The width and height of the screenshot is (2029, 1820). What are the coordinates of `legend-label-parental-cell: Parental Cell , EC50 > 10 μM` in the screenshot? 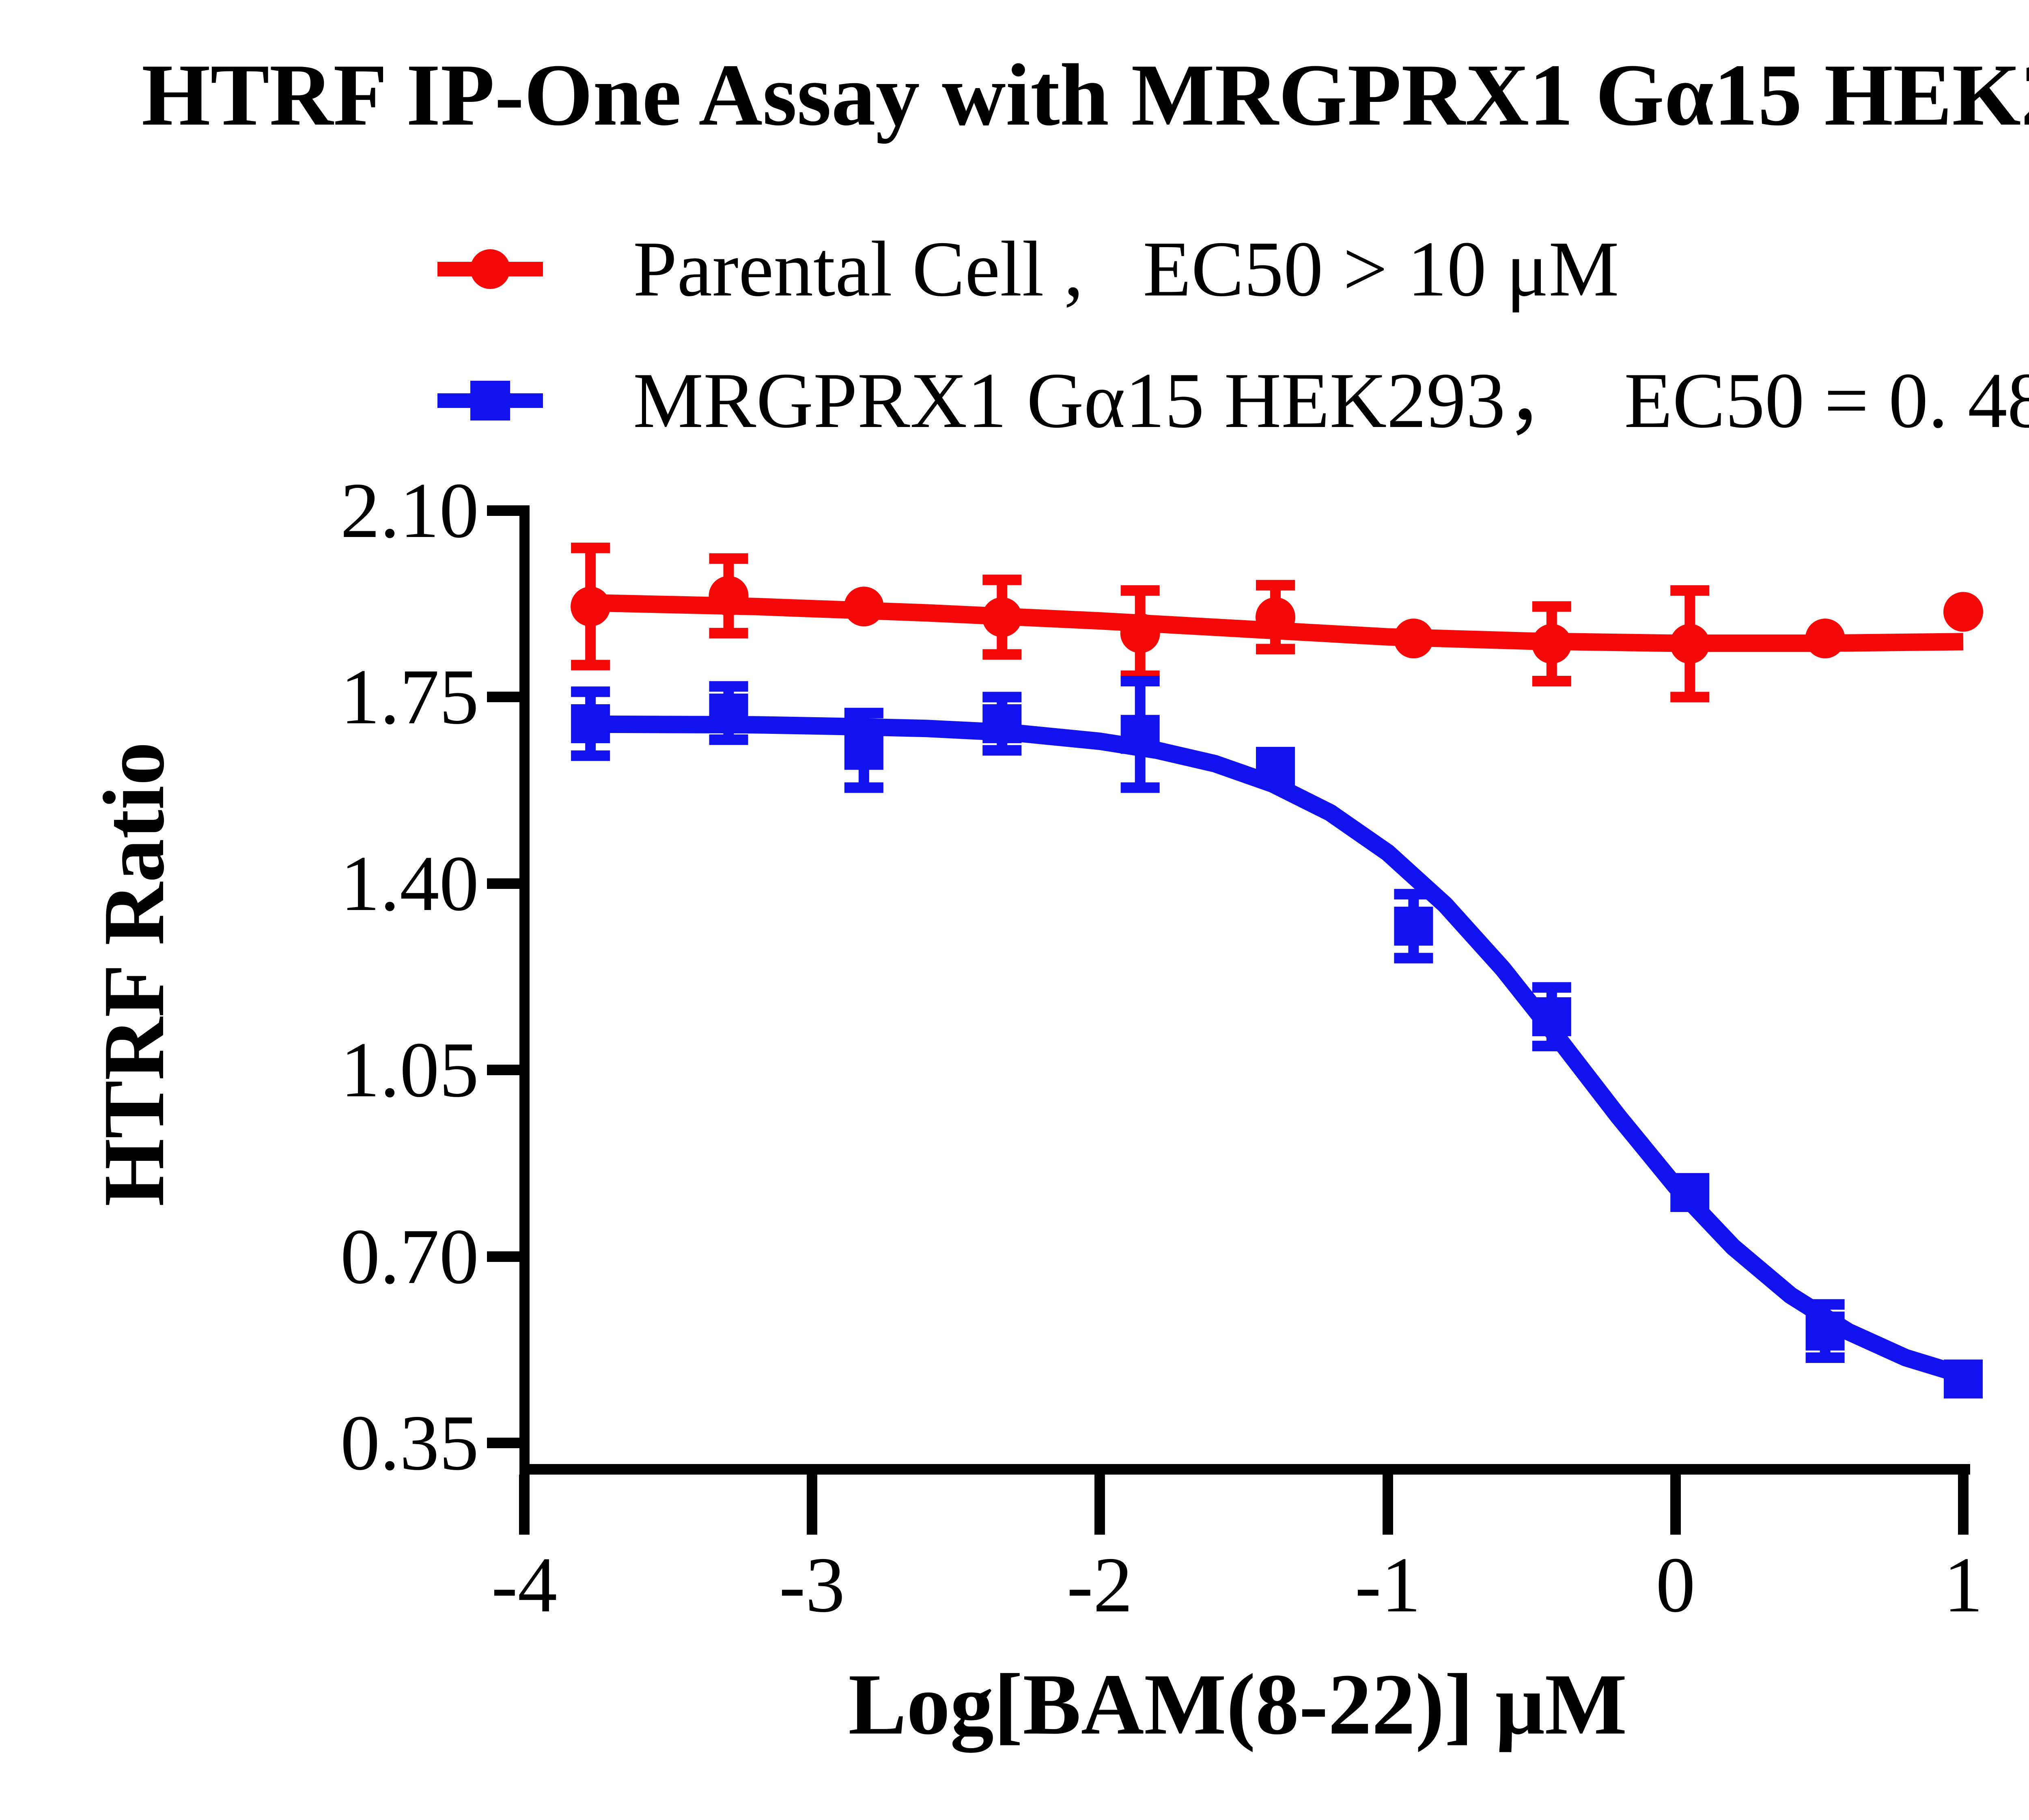 It's located at (1126, 269).